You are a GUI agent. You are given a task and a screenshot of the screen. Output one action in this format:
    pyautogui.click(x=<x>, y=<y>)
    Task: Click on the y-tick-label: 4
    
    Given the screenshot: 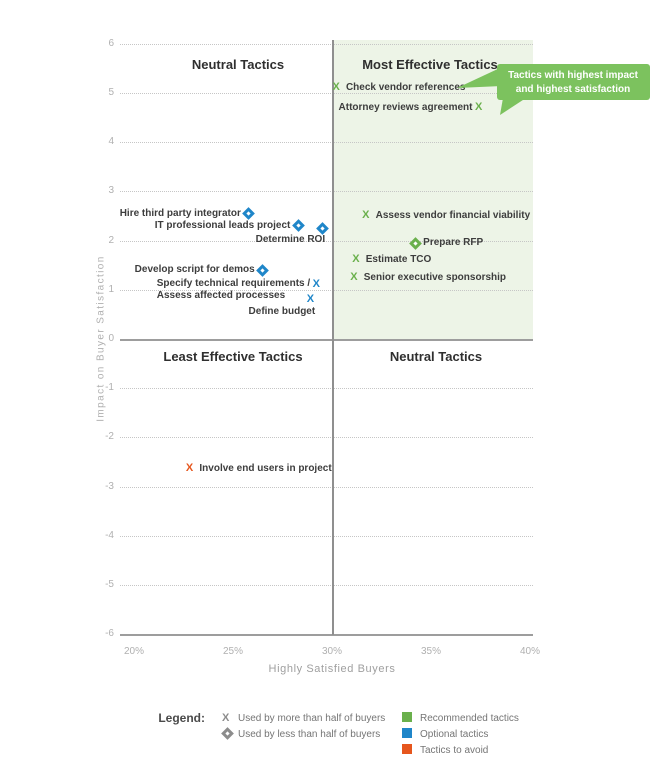 What is the action you would take?
    pyautogui.click(x=111, y=141)
    